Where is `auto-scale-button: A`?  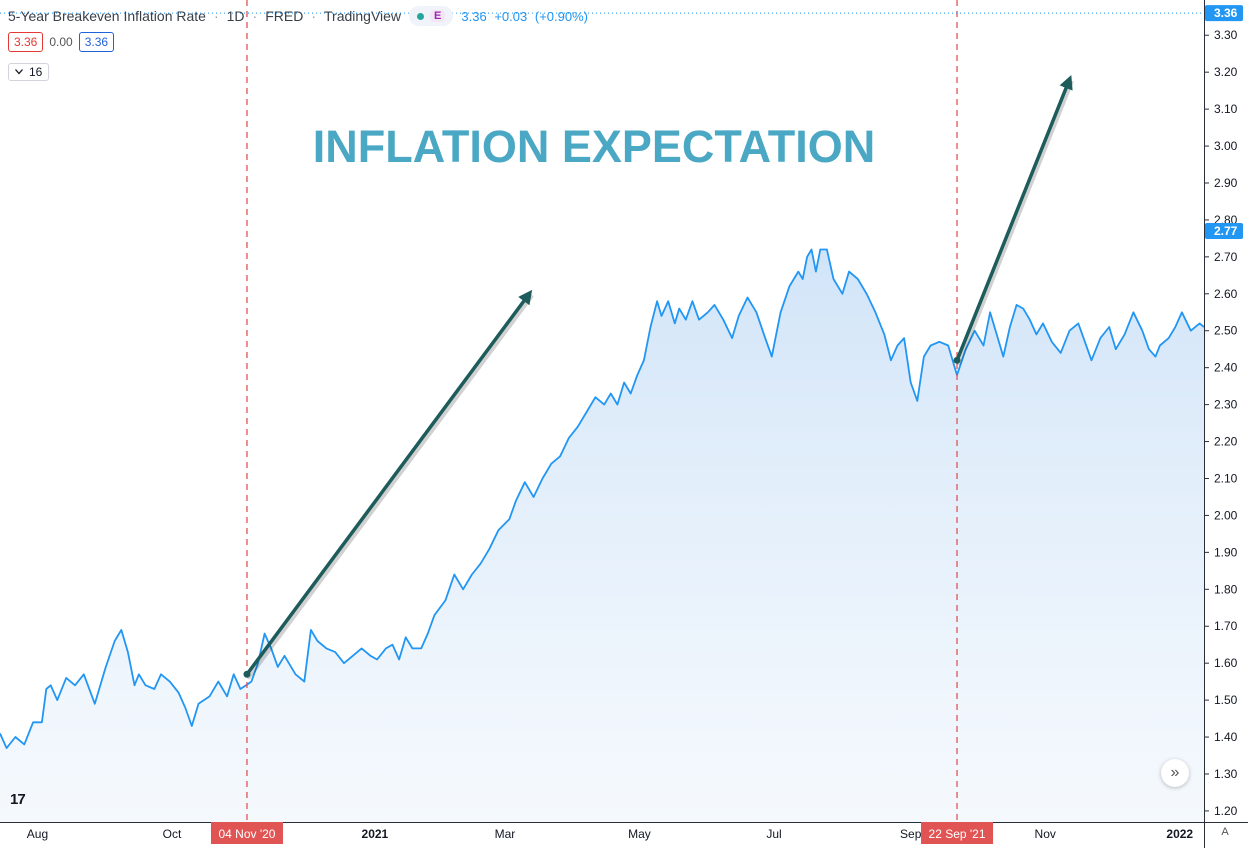
auto-scale-button: A is located at coordinates (1225, 832).